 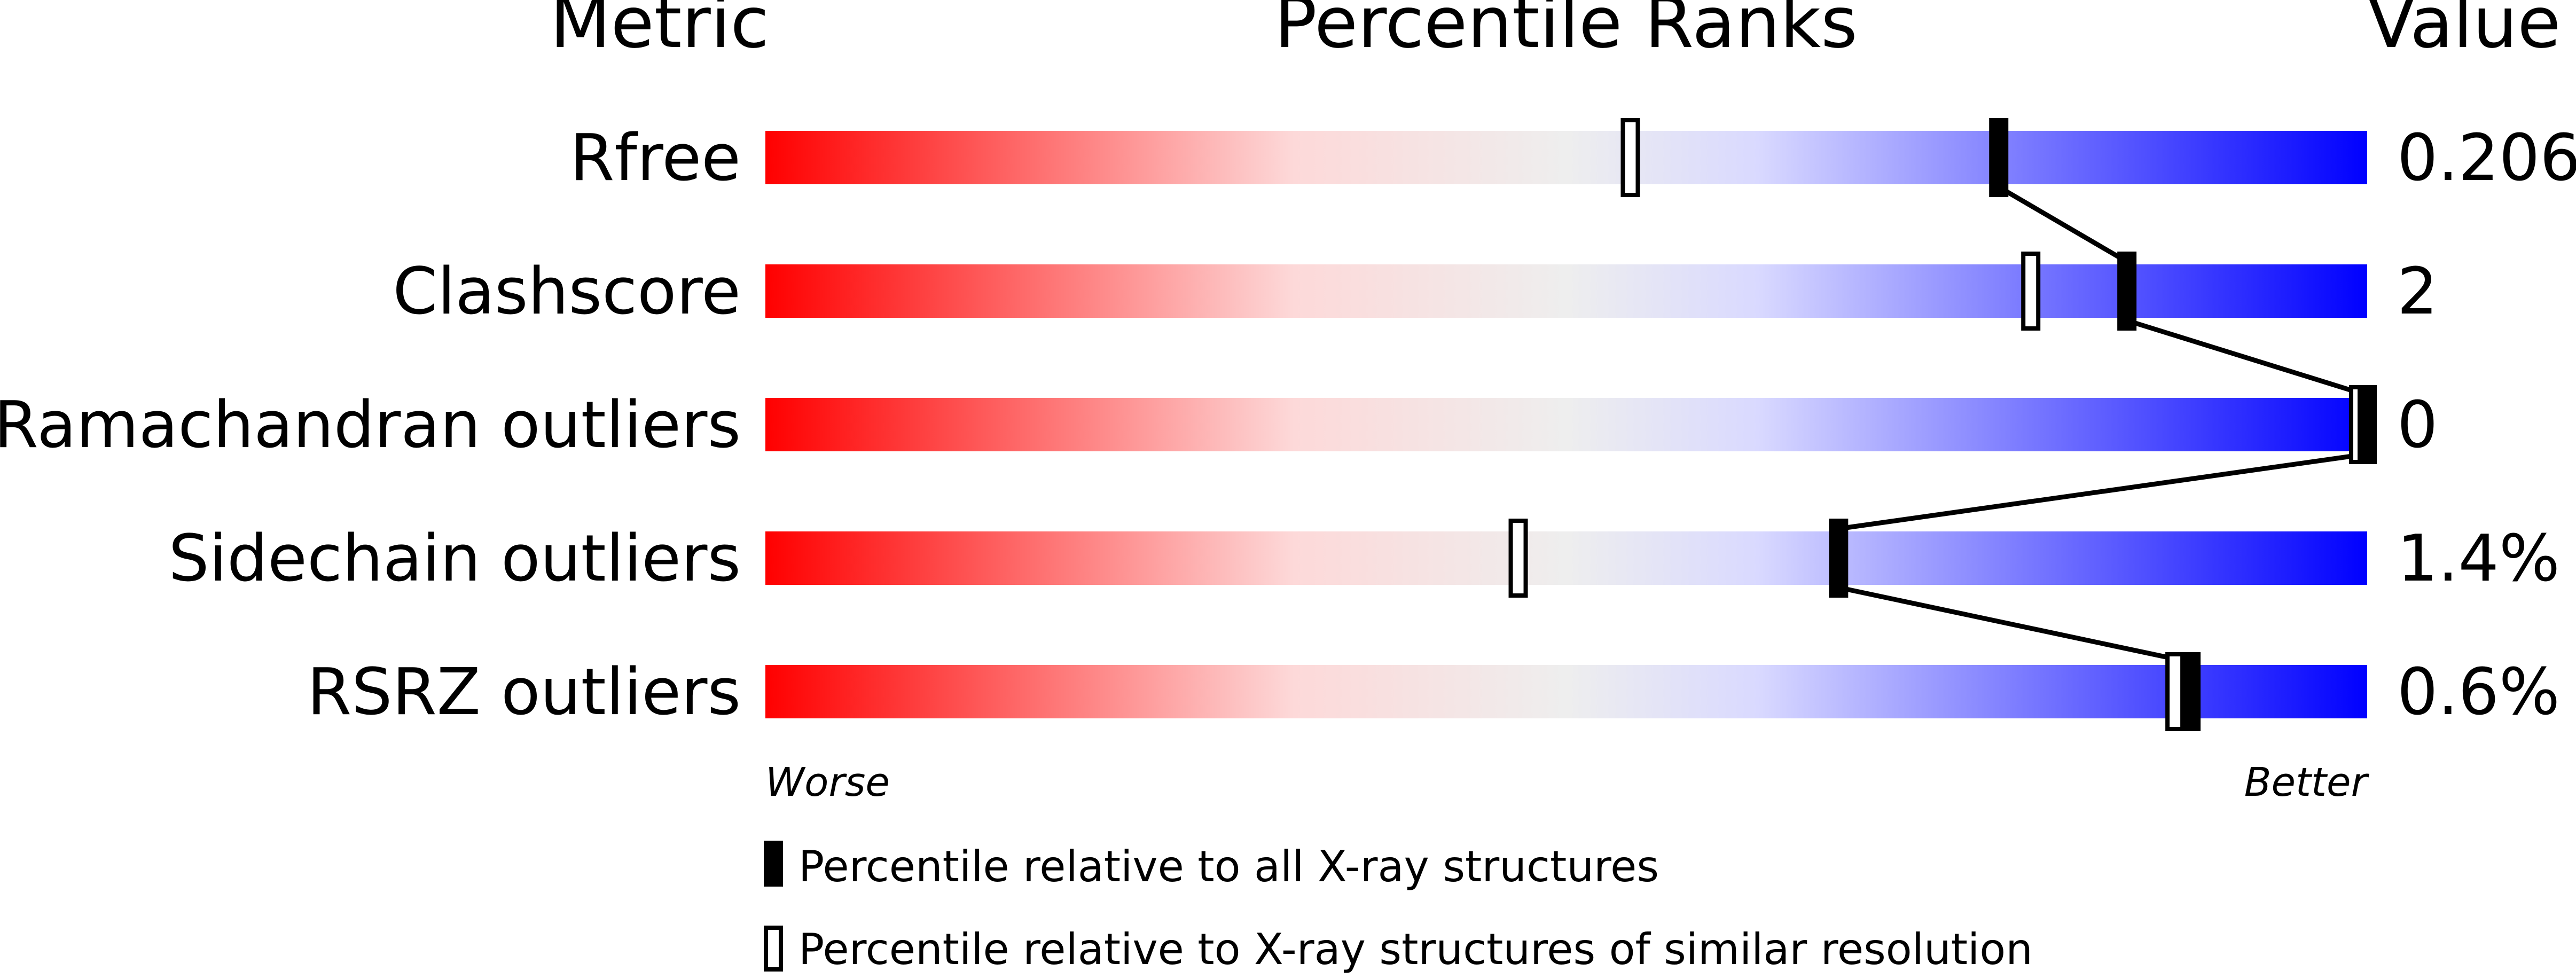 What do you see at coordinates (524, 692) in the screenshot?
I see `metric-label: RSRZ outliers` at bounding box center [524, 692].